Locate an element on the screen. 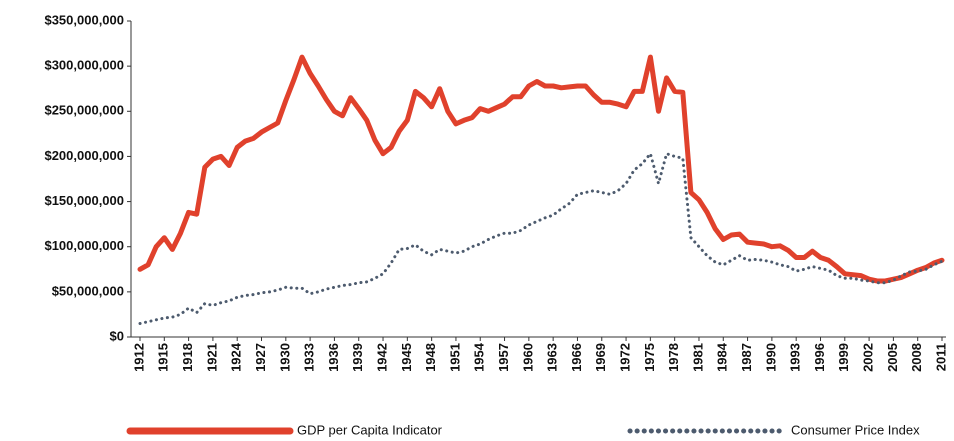 The height and width of the screenshot is (441, 954). x-tick-label: 1942 is located at coordinates (381, 357).